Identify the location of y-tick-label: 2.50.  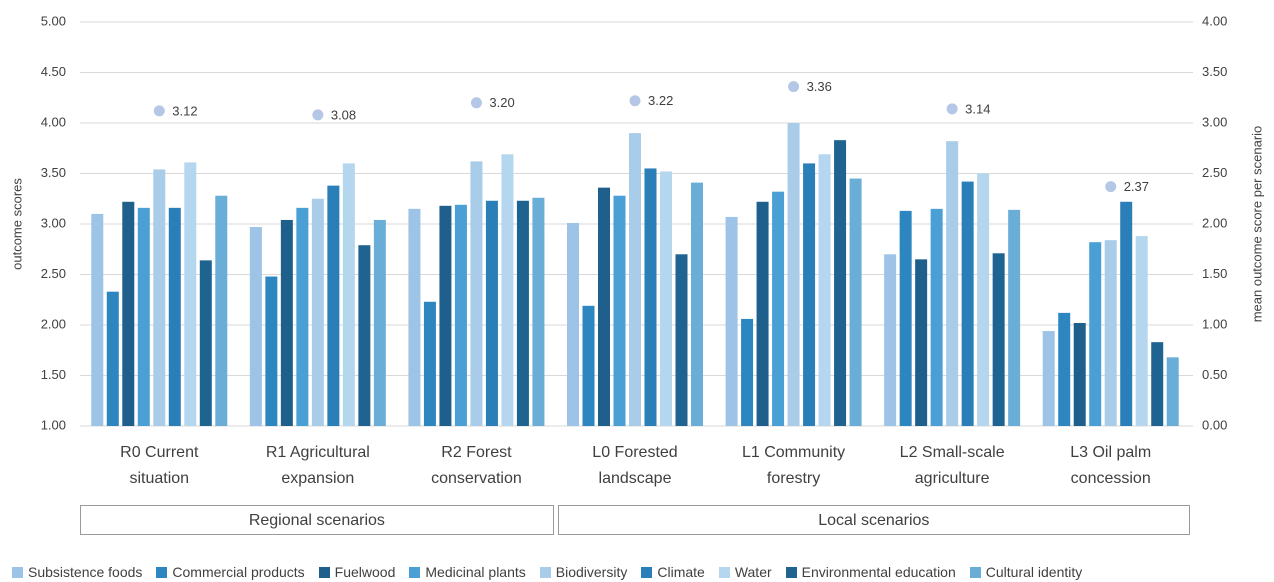
(53, 273).